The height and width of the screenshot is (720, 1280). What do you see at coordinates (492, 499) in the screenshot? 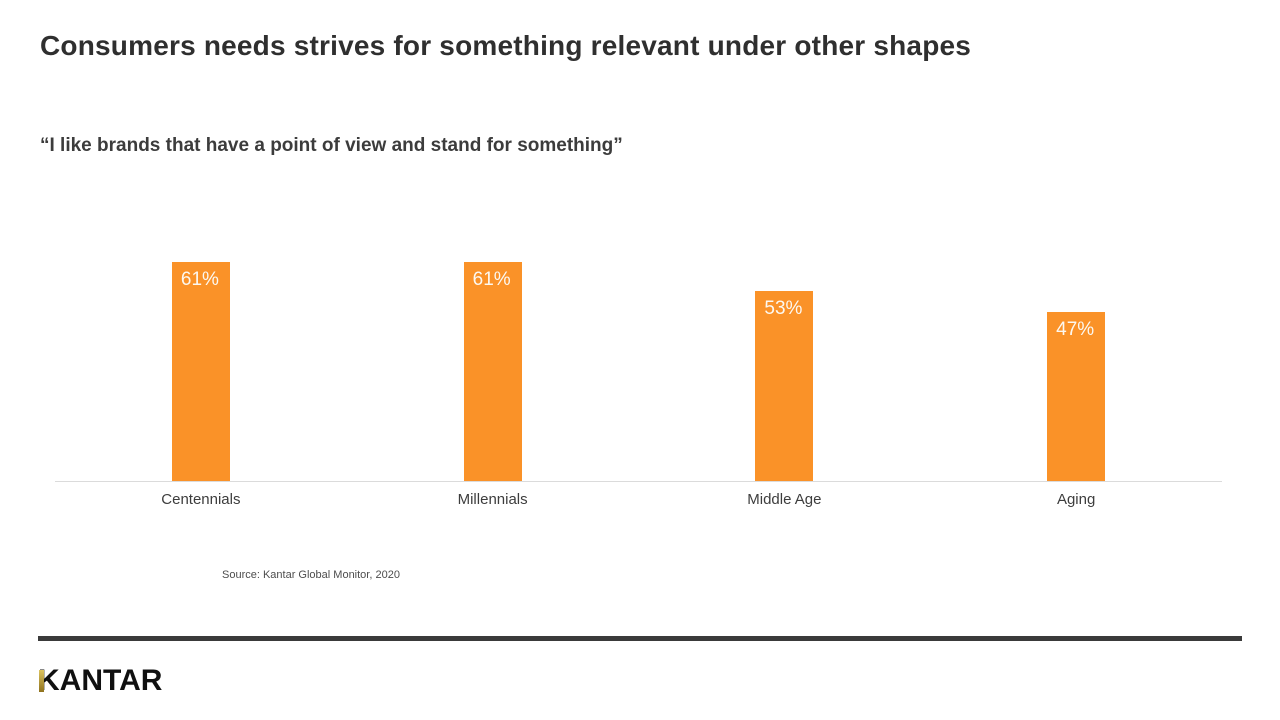
I see `category-label-millennials: Millennials` at bounding box center [492, 499].